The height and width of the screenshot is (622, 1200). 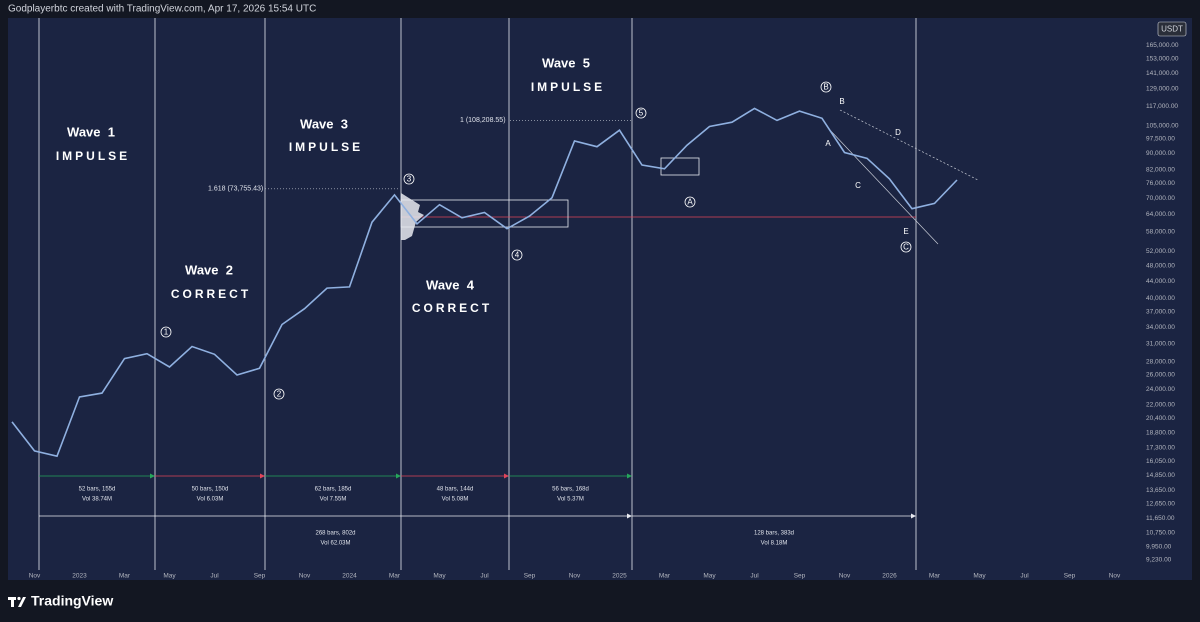 I want to click on y-tick-label: 10,750.00, so click(x=1160, y=532).